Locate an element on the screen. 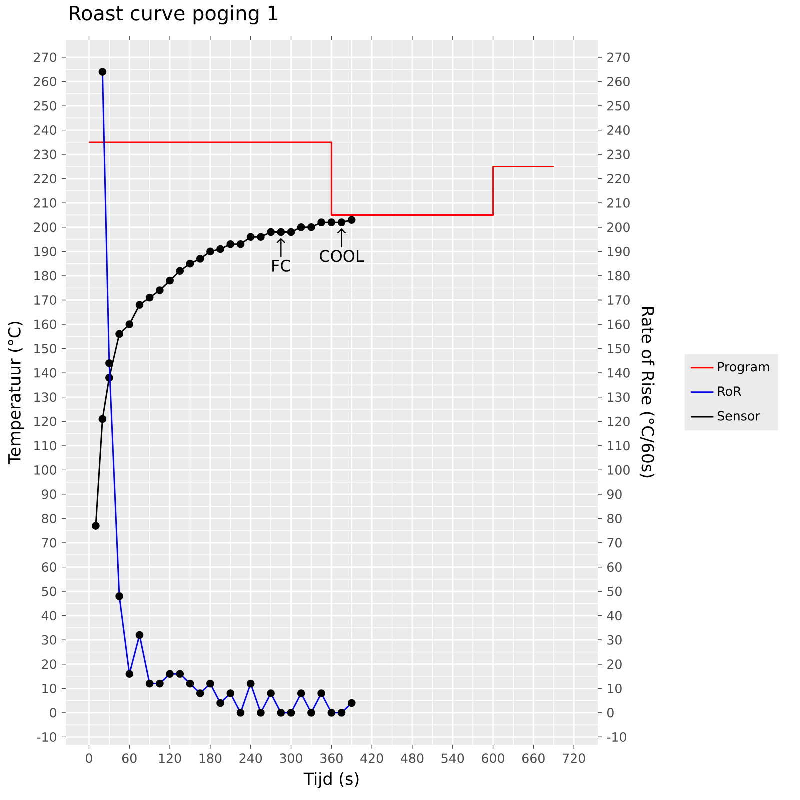  x-tick-label: 540 is located at coordinates (453, 759).